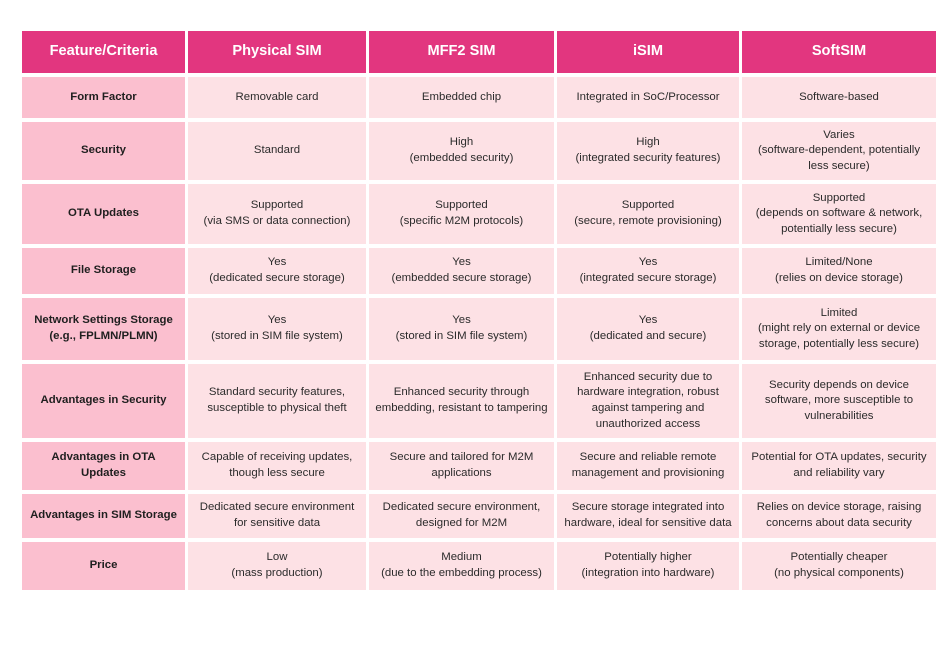 This screenshot has height=672, width=950. I want to click on row-label-advantages-in-security: Advantages in Security, so click(103, 401).